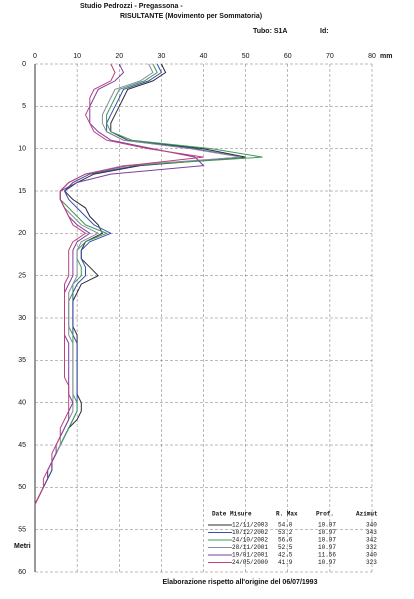 This screenshot has width=414, height=599. I want to click on legend-rmax: 52.5, so click(285, 547).